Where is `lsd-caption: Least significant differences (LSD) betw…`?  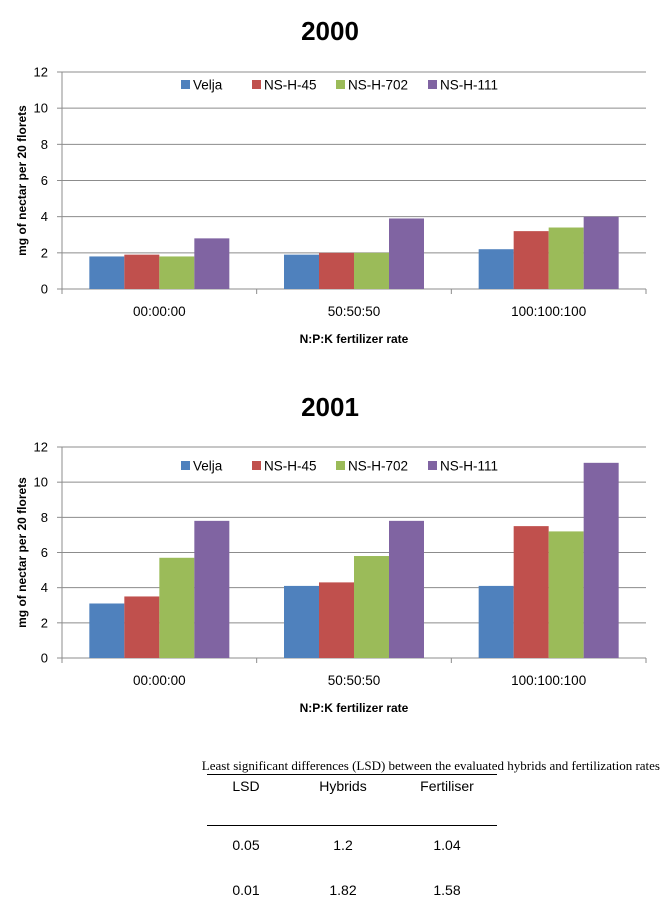 lsd-caption: Least significant differences (LSD) betw… is located at coordinates (430, 765).